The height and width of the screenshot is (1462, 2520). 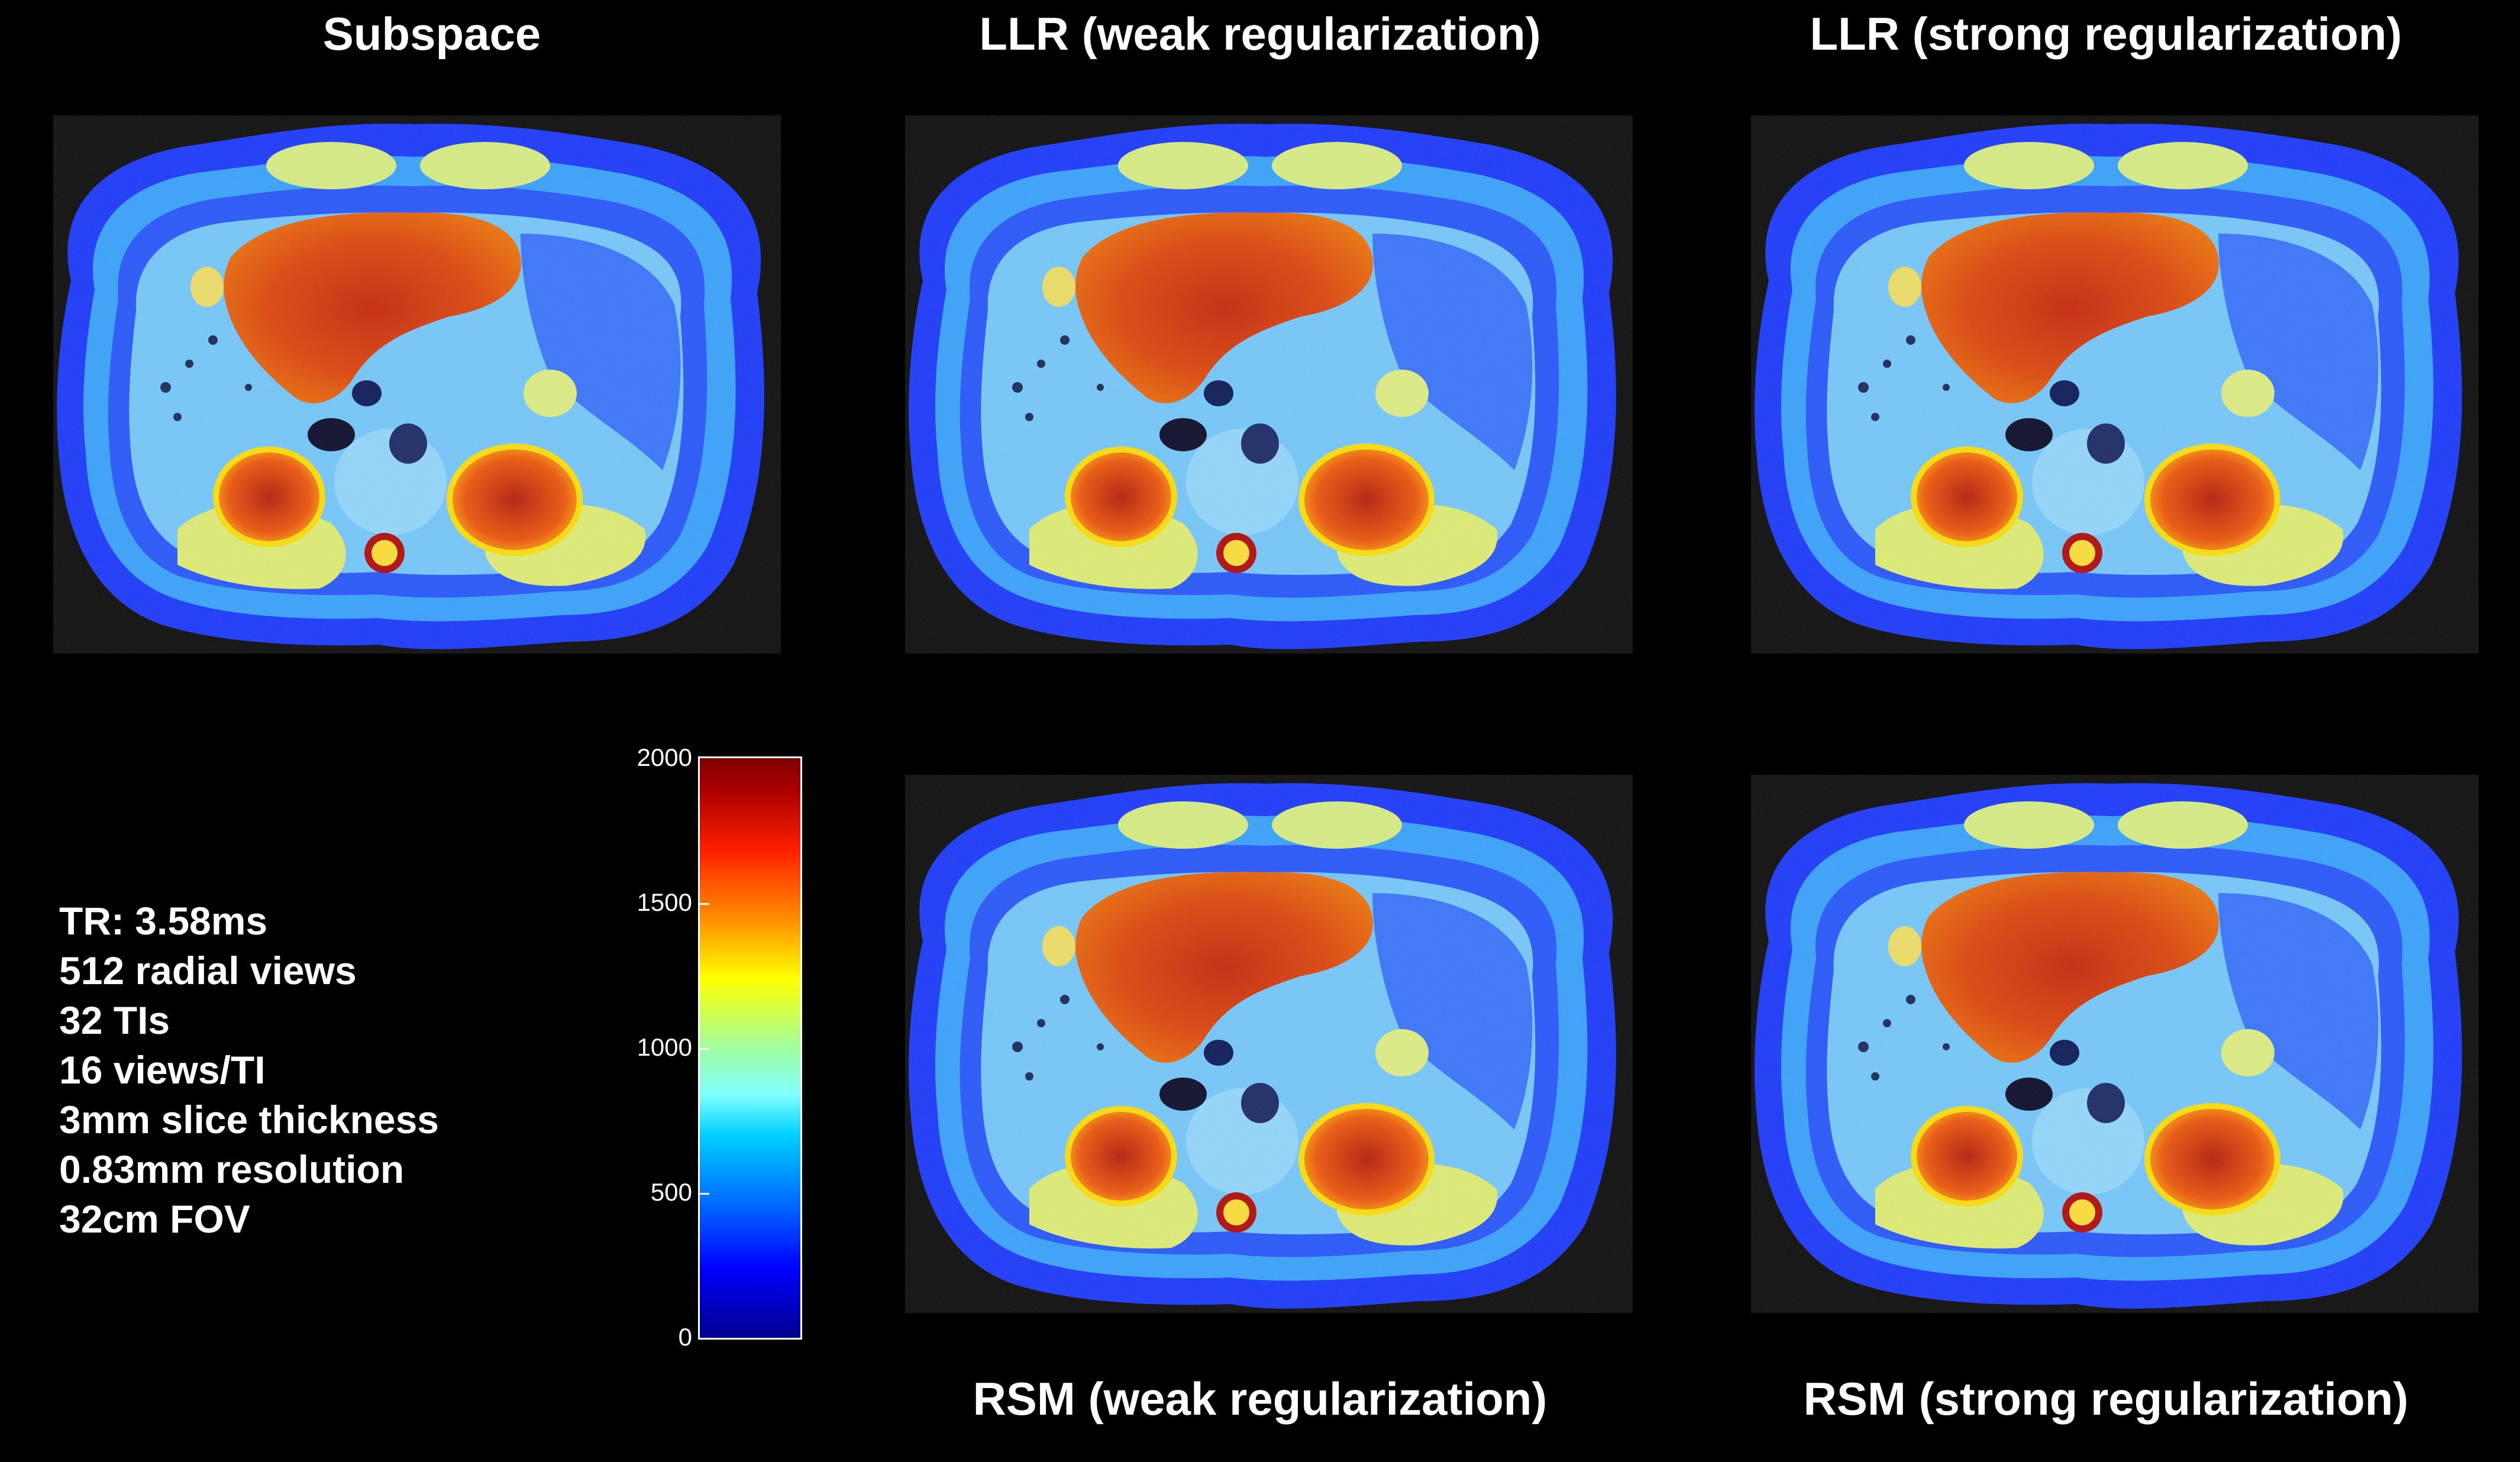 I want to click on slice-subspace, so click(x=411, y=375).